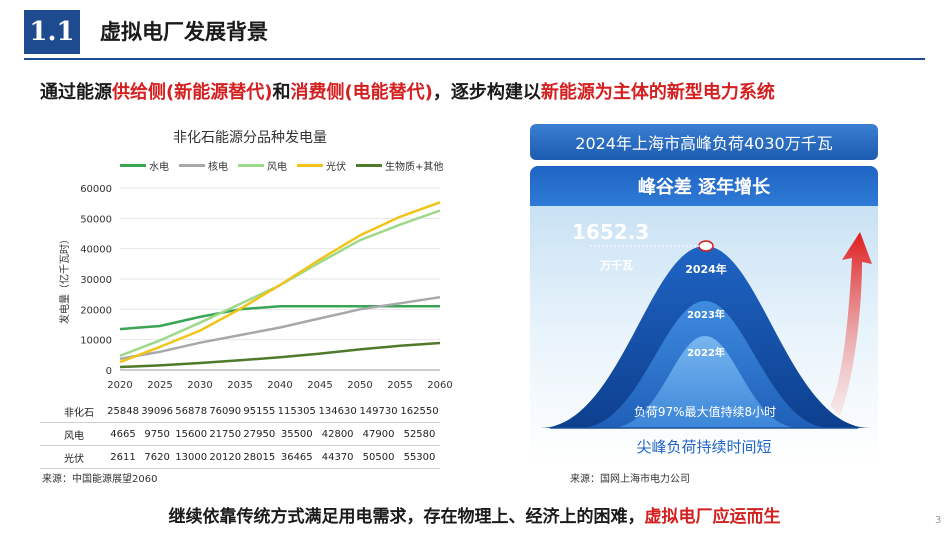  What do you see at coordinates (96, 310) in the screenshot?
I see `y-tick-label: 20000` at bounding box center [96, 310].